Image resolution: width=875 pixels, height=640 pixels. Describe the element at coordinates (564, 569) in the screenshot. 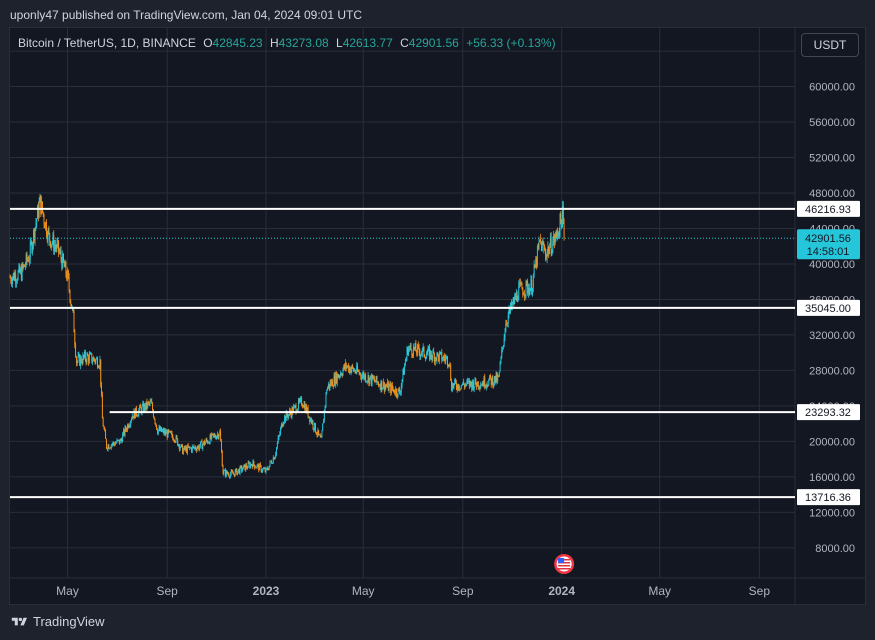

I see `flag-stripe` at that location.